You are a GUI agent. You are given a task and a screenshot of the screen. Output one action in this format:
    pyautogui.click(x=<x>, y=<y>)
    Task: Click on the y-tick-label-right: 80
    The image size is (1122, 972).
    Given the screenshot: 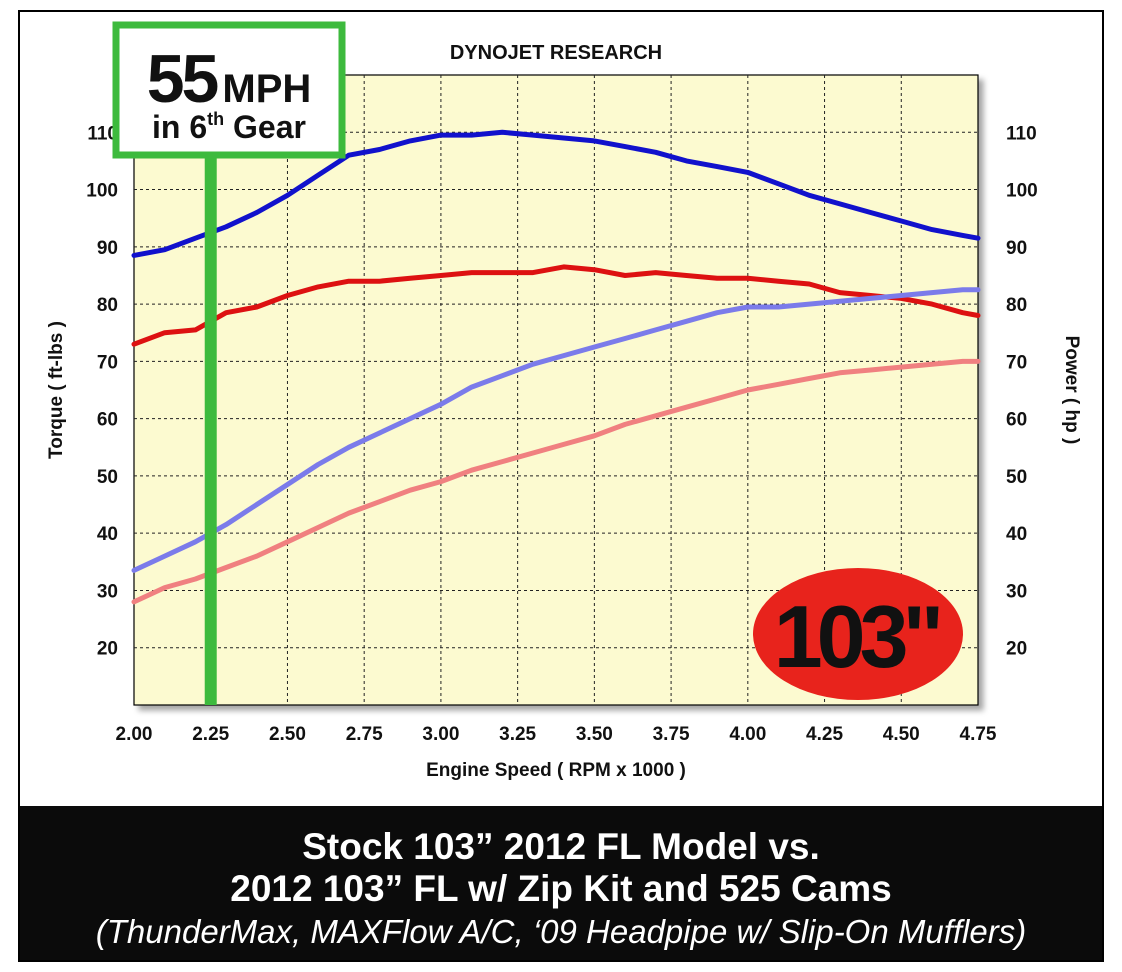 What is the action you would take?
    pyautogui.click(x=1016, y=305)
    